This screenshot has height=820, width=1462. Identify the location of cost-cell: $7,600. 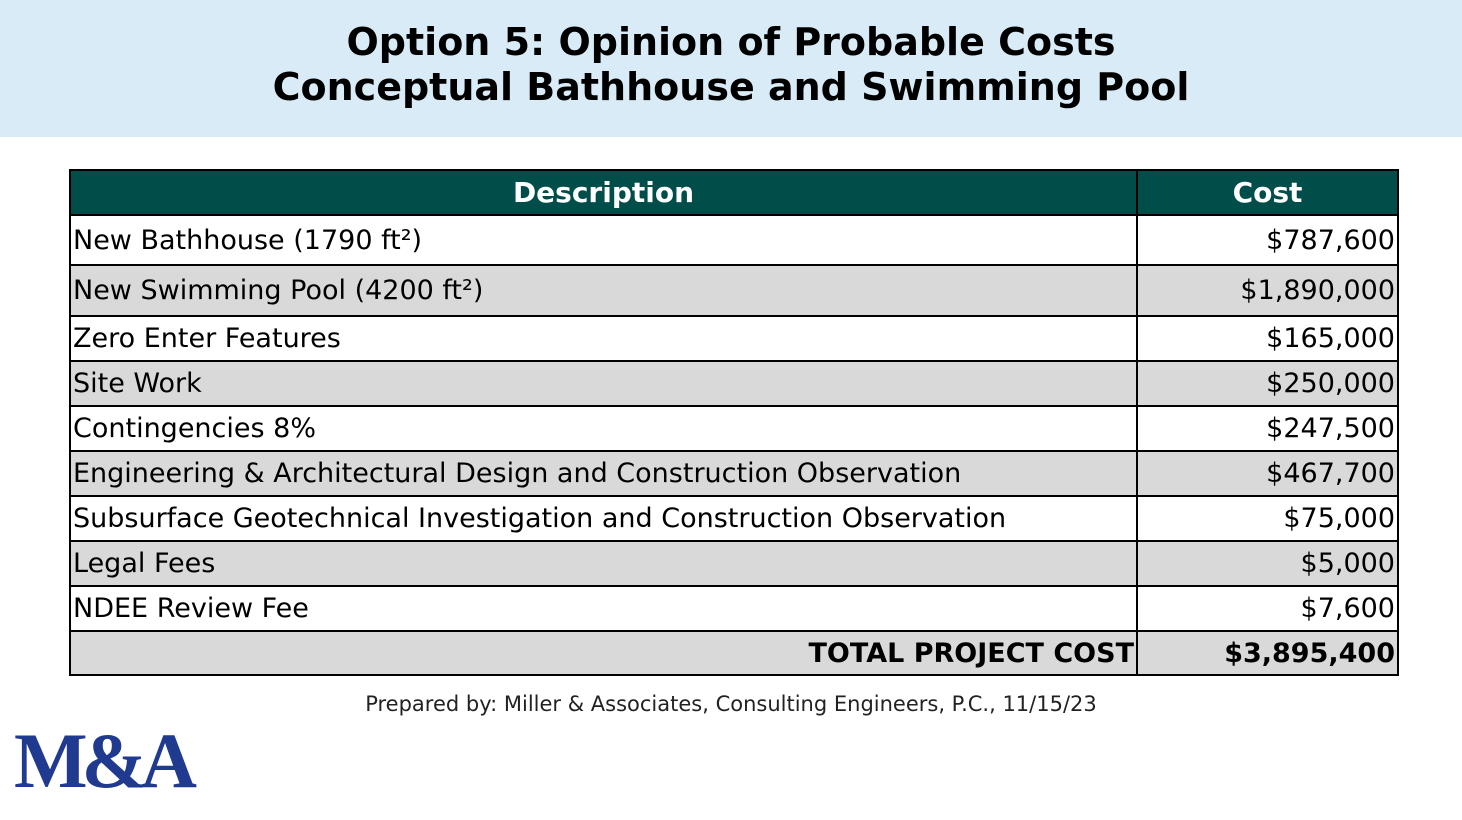
(1267, 608).